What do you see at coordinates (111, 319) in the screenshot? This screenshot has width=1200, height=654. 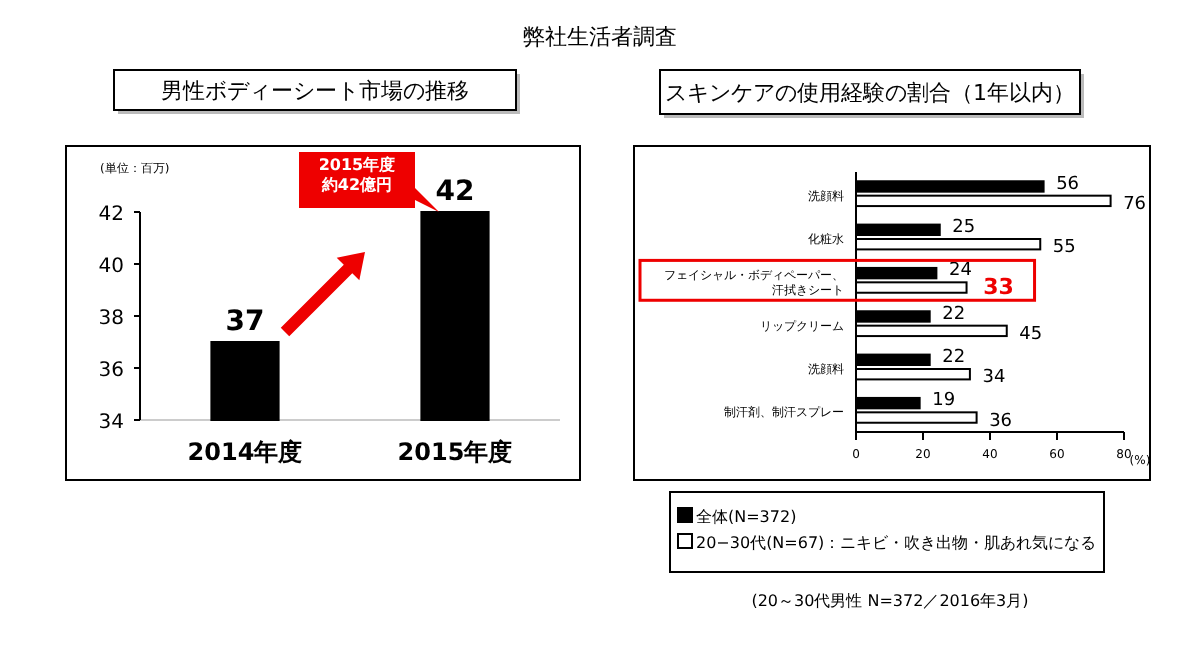 I see `y-tick-label: 38` at bounding box center [111, 319].